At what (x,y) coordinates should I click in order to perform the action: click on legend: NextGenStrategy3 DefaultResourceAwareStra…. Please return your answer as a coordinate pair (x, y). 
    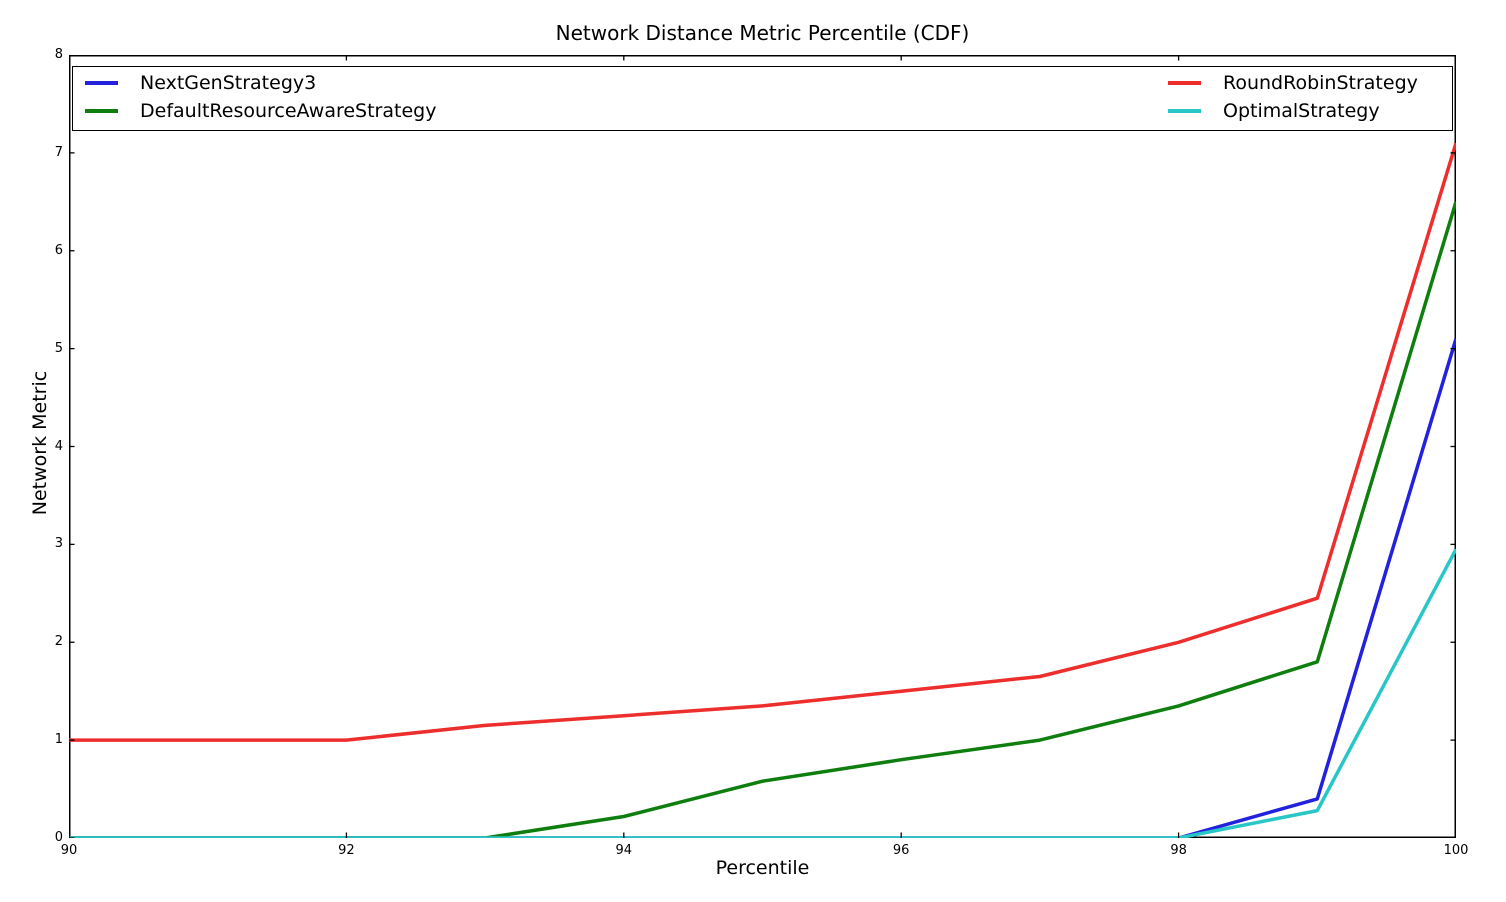
    Looking at the image, I should click on (762, 98).